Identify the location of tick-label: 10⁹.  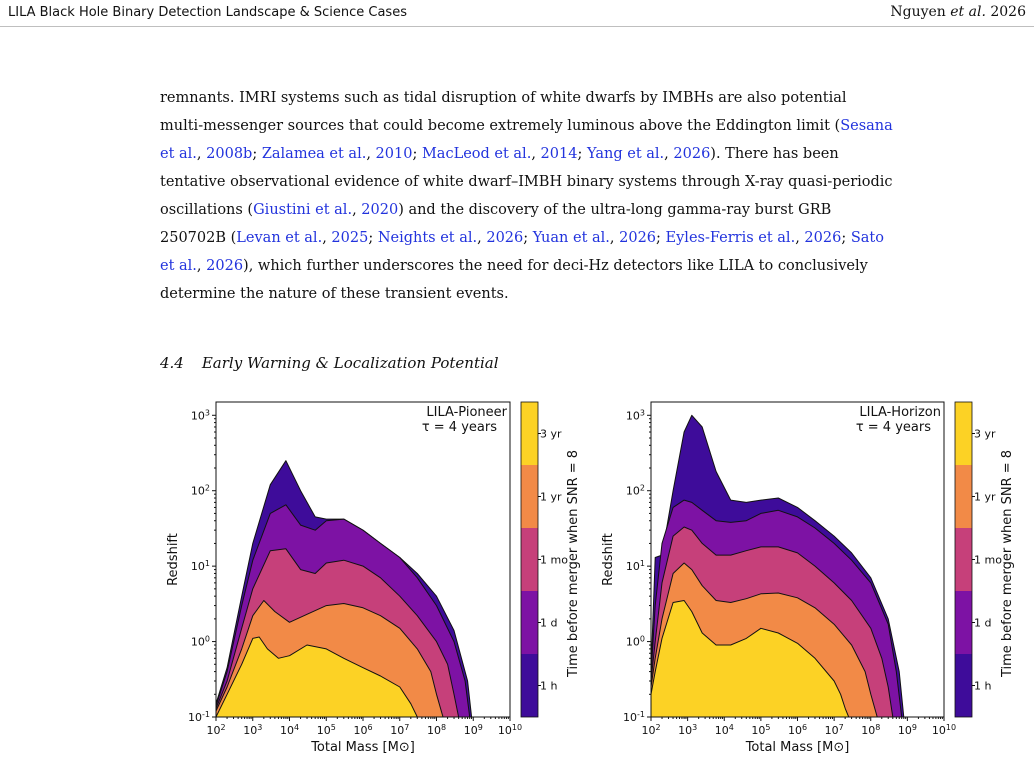
(907, 730).